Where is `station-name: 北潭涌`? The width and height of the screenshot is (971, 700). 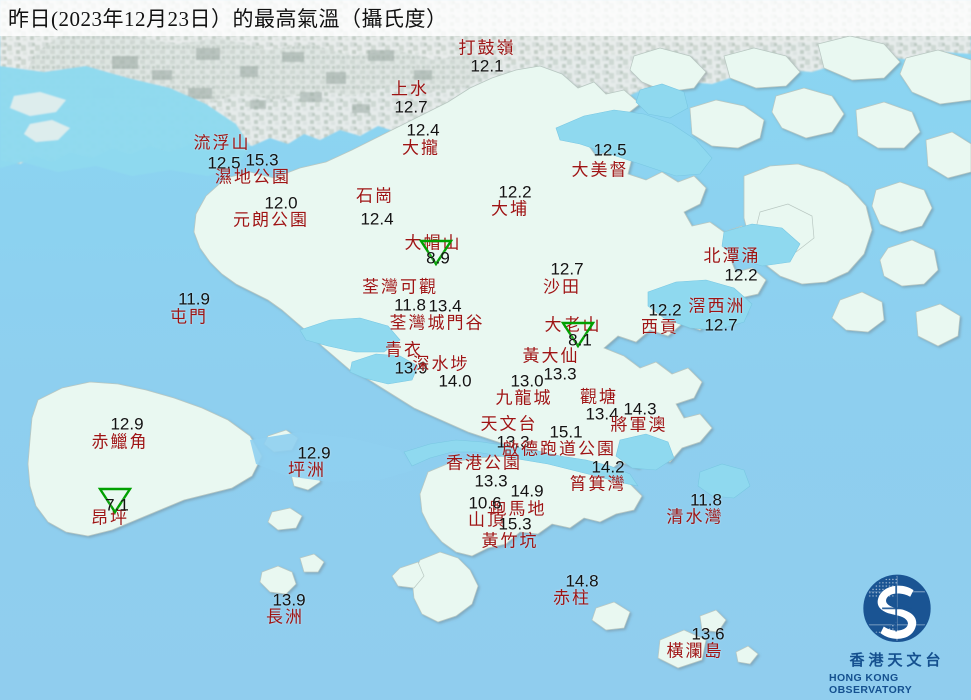
station-name: 北潭涌 is located at coordinates (732, 256).